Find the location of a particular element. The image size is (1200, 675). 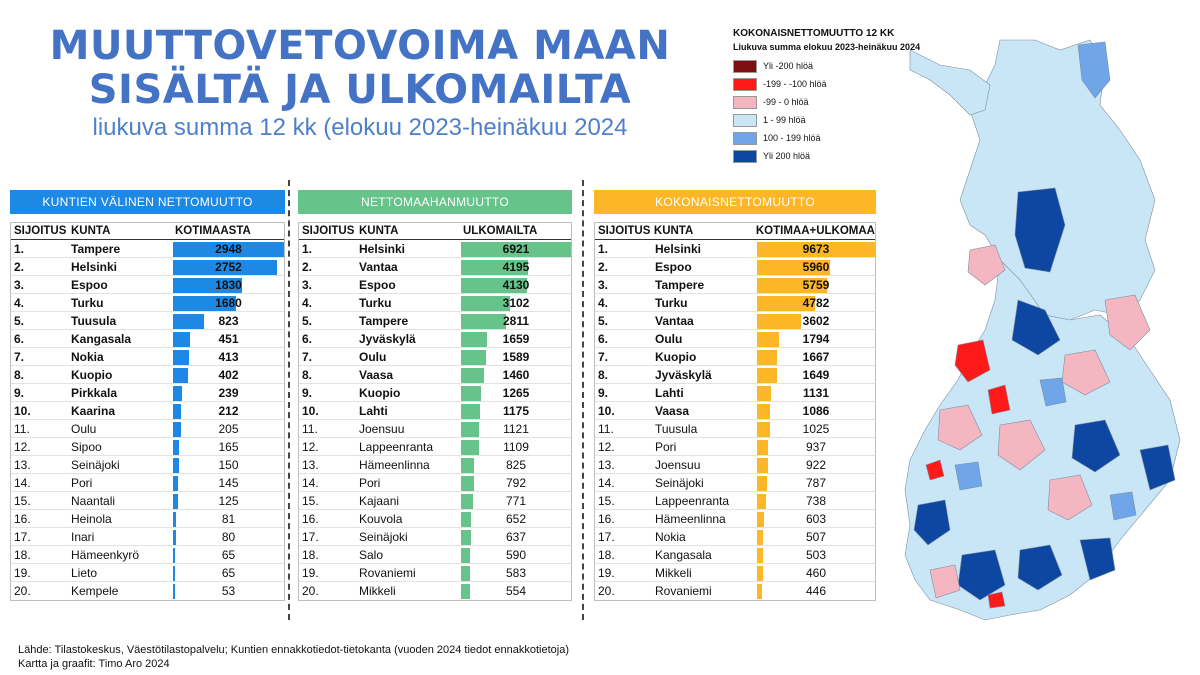

rank-cell: 10. is located at coordinates (310, 410).